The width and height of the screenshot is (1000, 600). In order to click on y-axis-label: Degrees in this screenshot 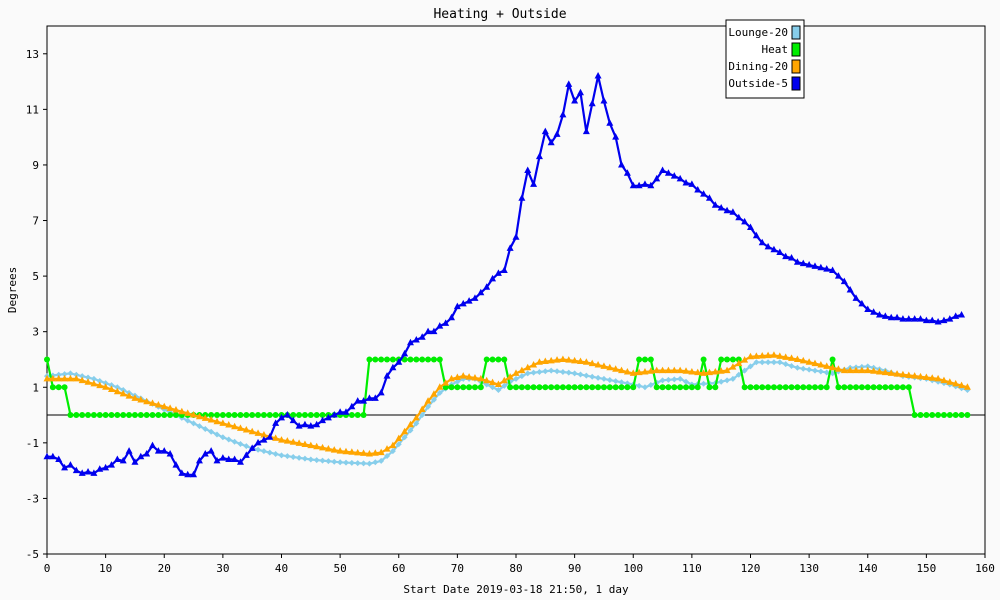, I will do `click(12, 290)`.